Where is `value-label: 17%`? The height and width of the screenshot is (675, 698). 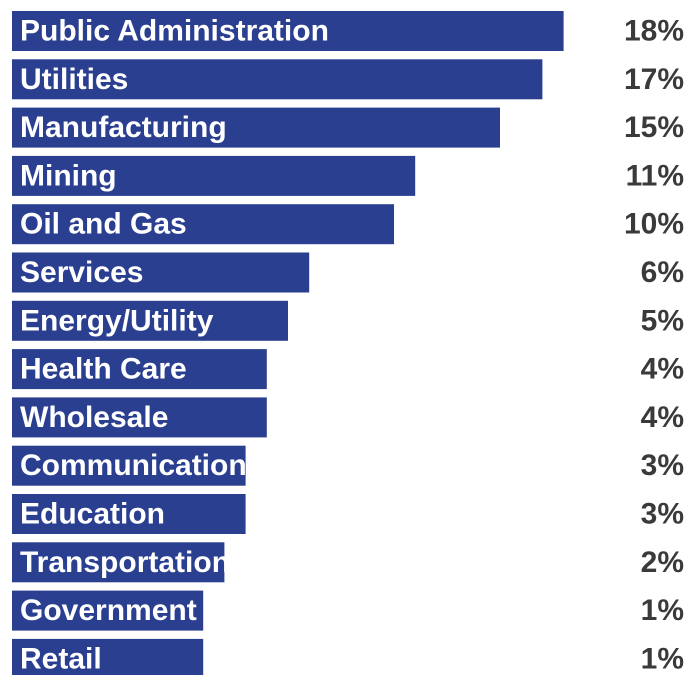 value-label: 17% is located at coordinates (654, 79).